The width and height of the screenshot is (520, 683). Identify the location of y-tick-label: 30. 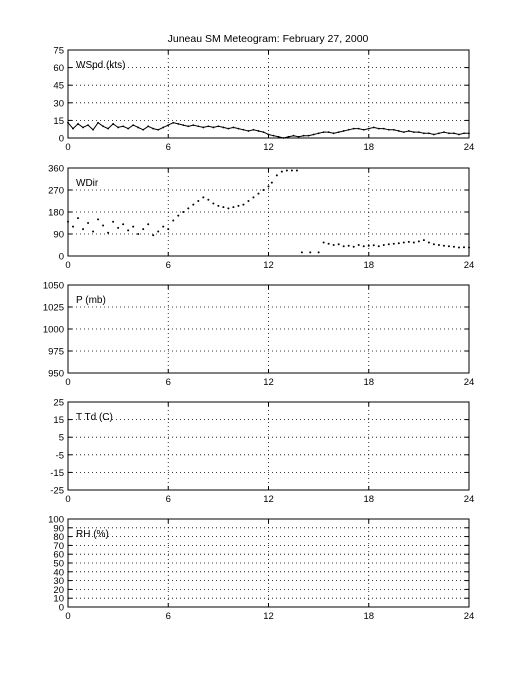
(58, 103).